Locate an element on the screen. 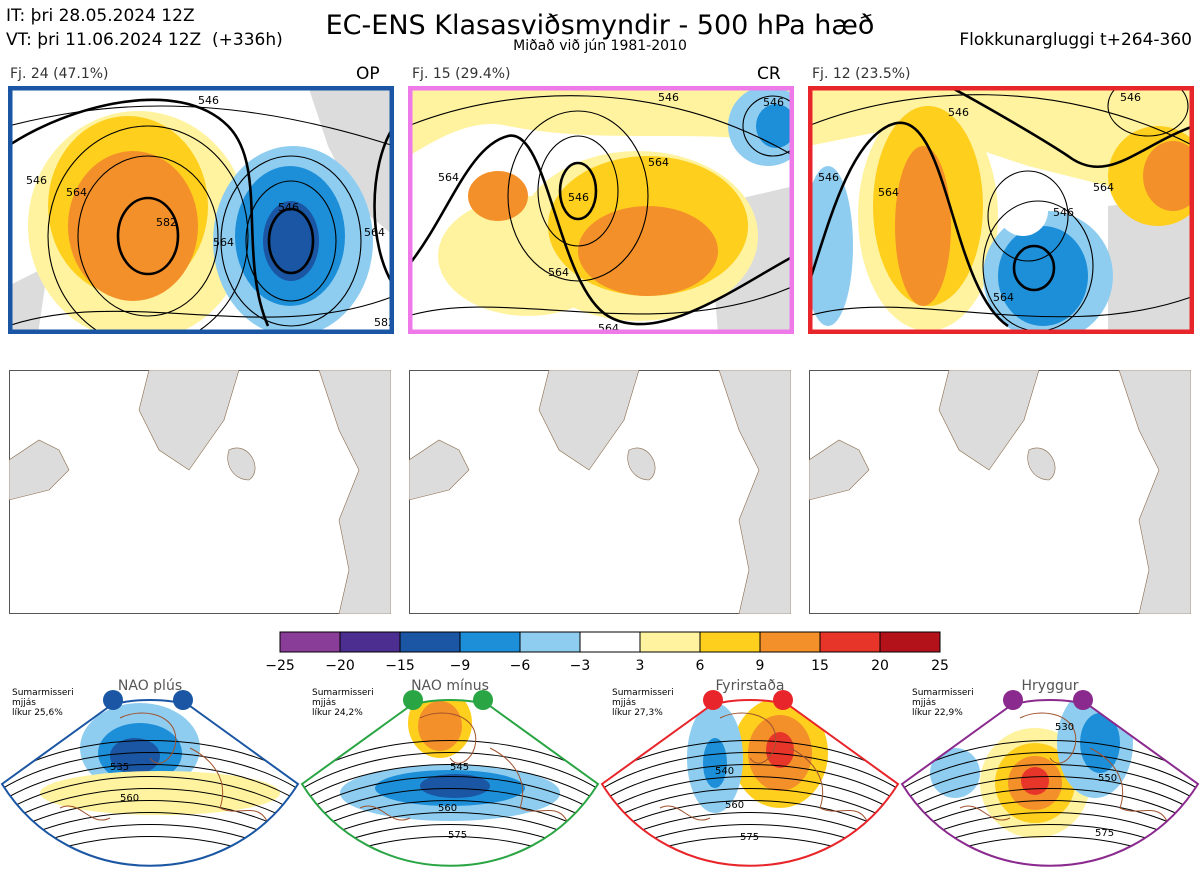  colorbar-tick-label: 15 is located at coordinates (820, 666).